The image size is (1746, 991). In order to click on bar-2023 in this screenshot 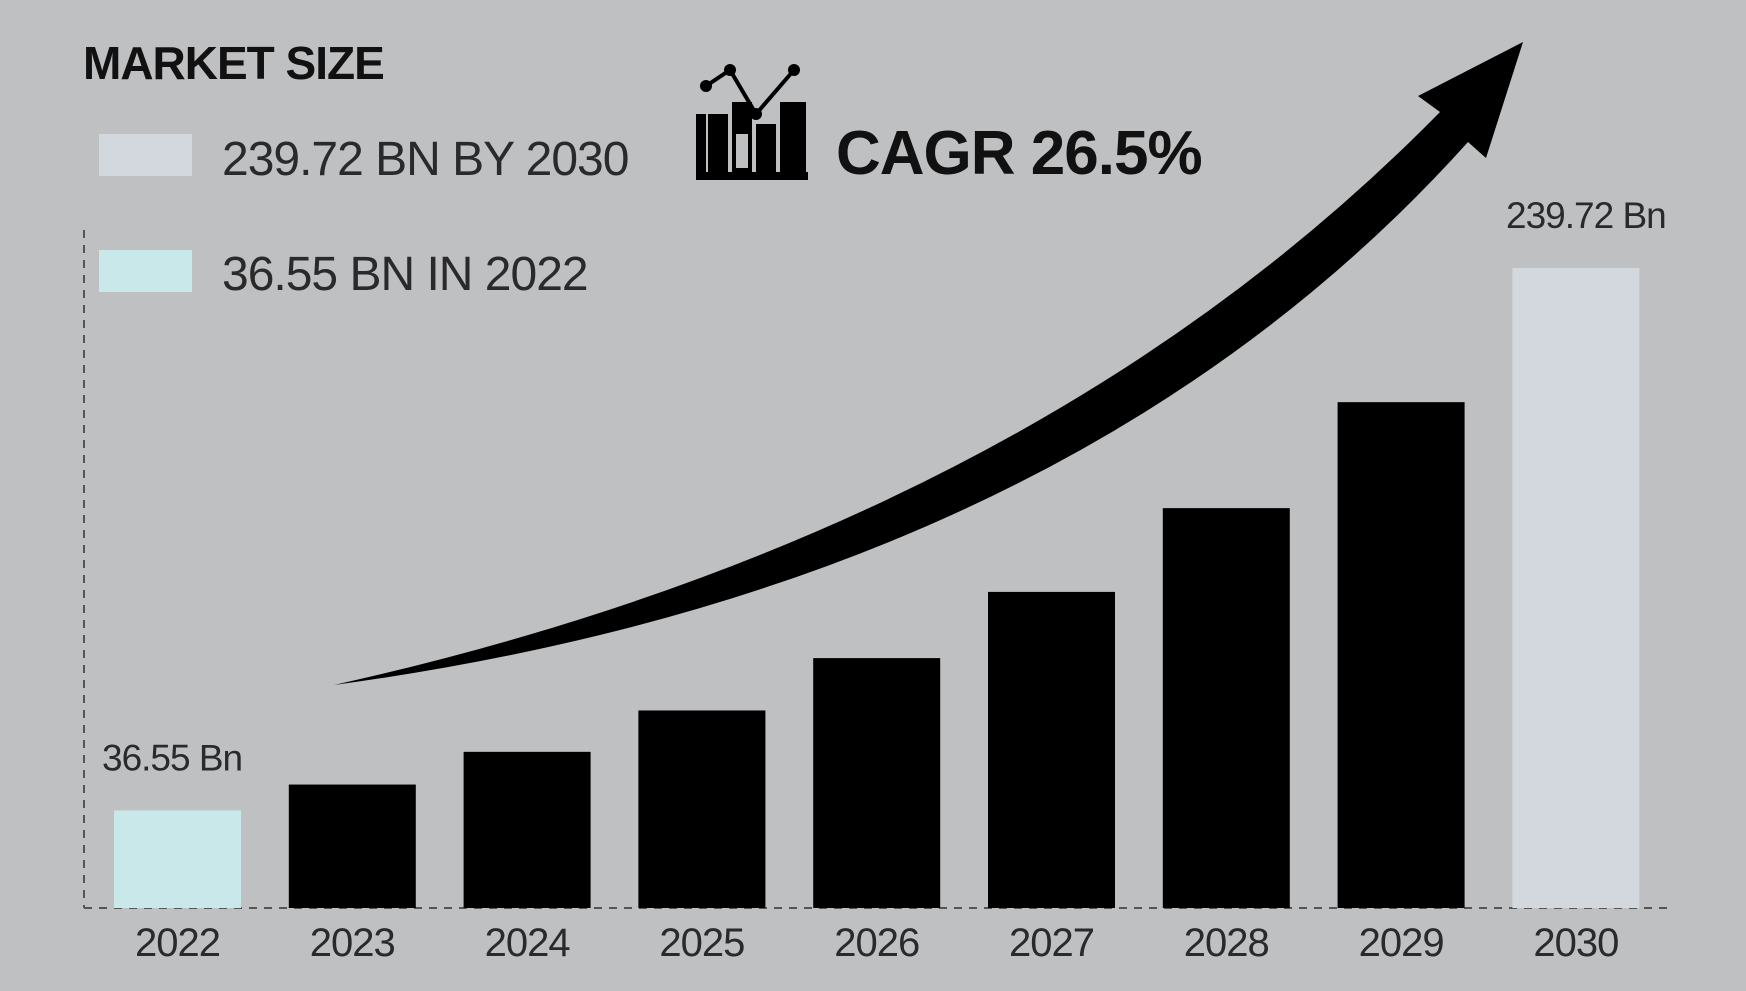, I will do `click(352, 846)`.